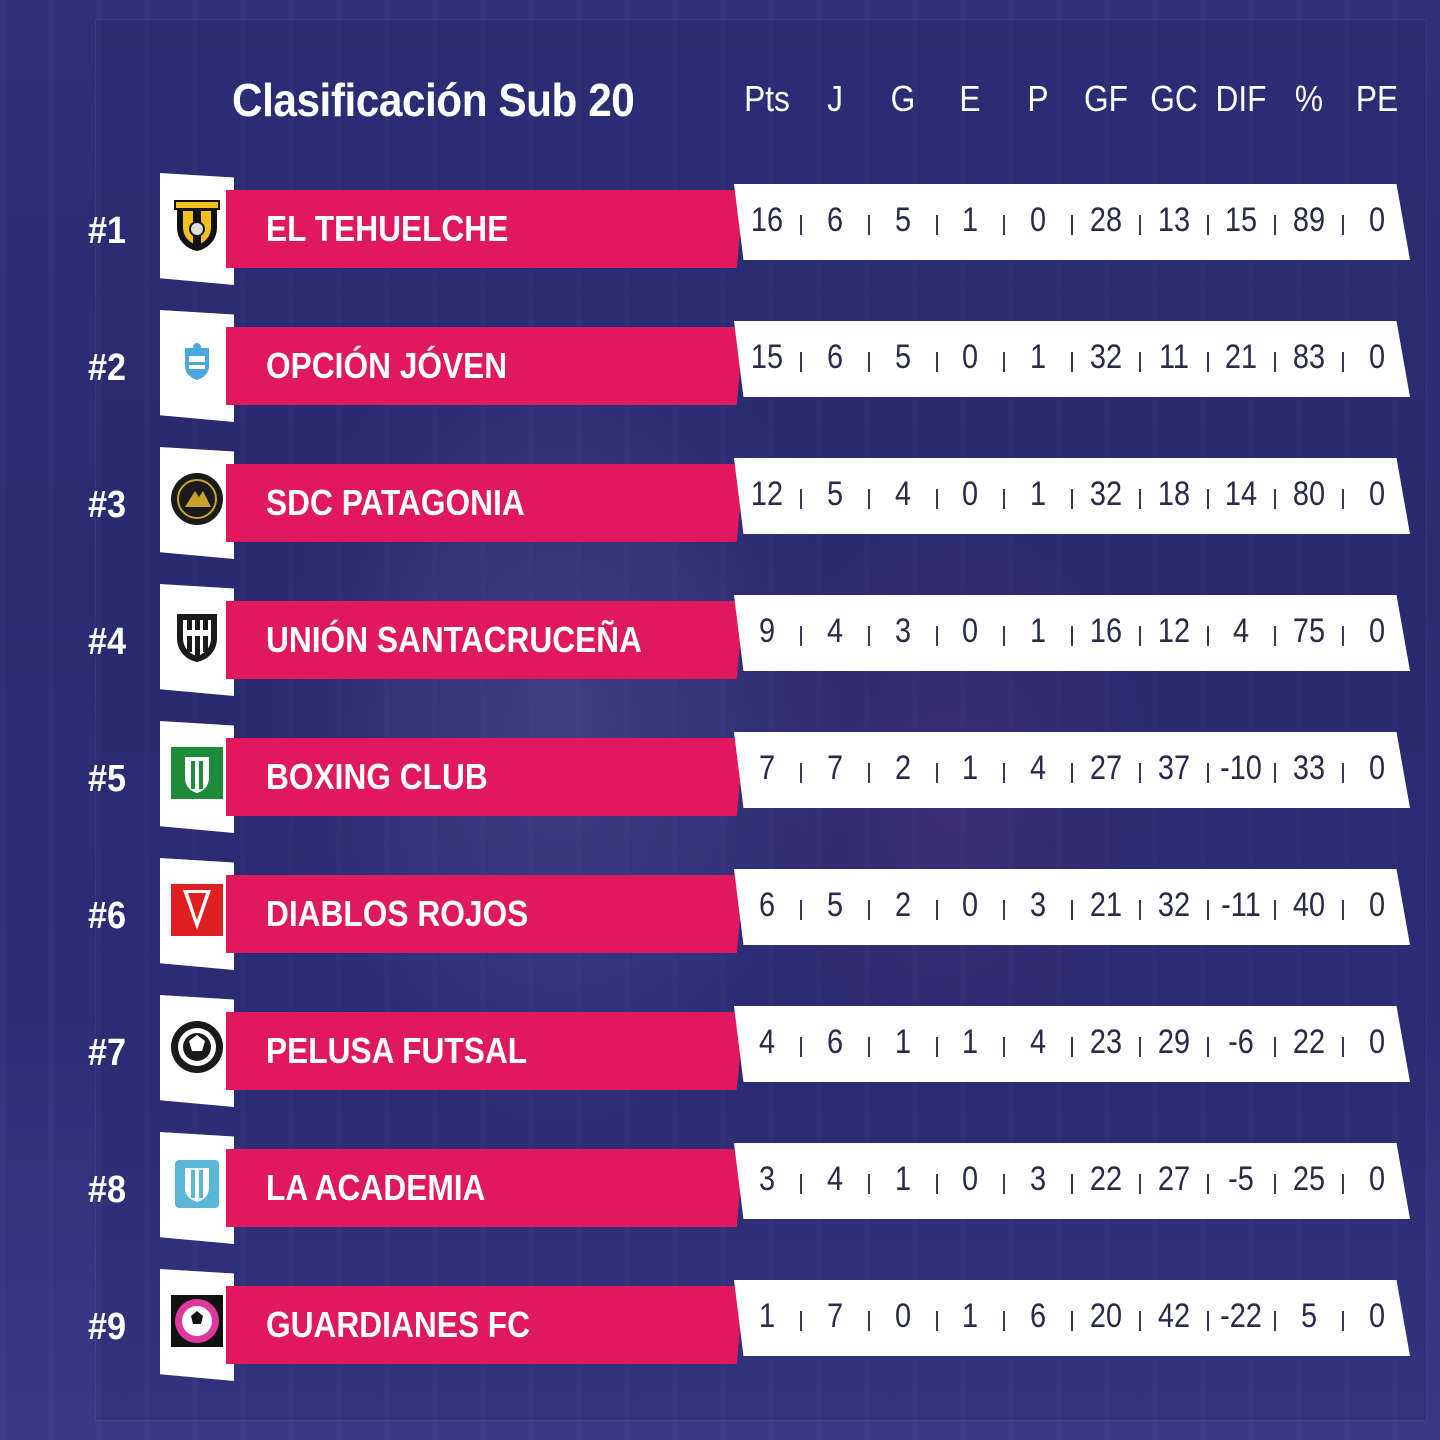  Describe the element at coordinates (376, 1187) in the screenshot. I see `team-name: LA ACADEMIA` at that location.